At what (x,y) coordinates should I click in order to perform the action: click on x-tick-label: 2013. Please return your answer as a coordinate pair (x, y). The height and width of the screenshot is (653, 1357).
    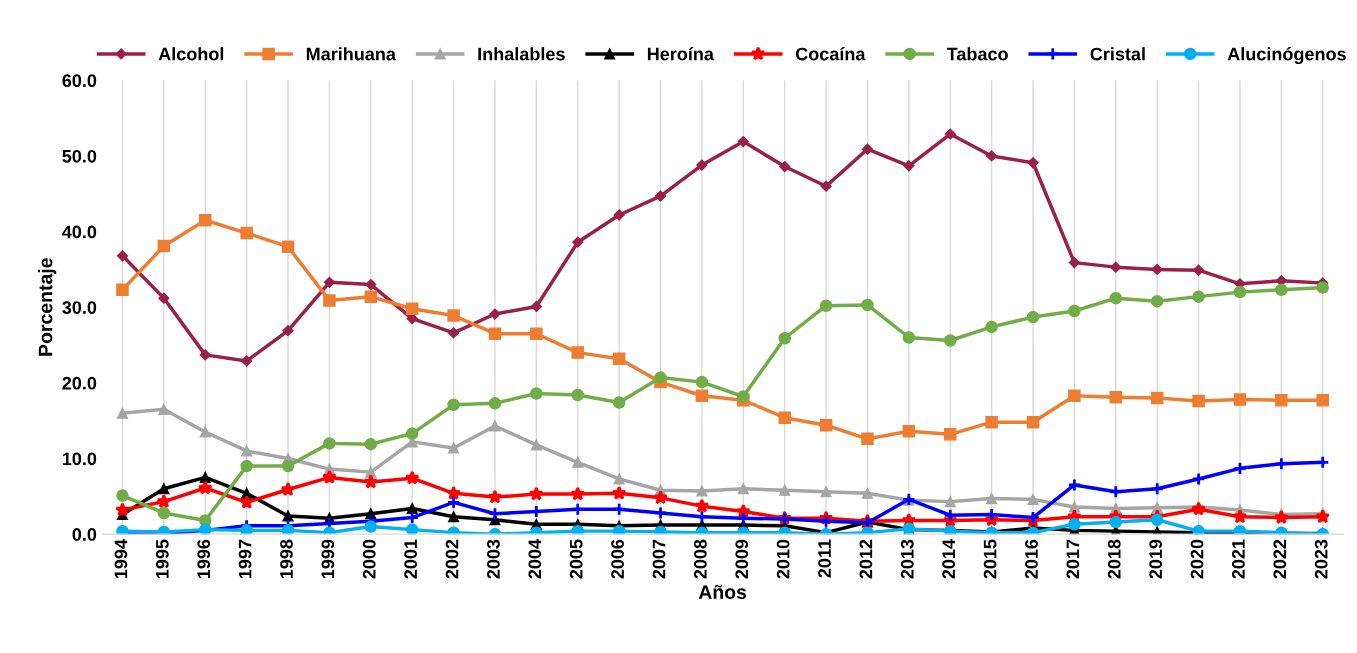
    Looking at the image, I should click on (907, 559).